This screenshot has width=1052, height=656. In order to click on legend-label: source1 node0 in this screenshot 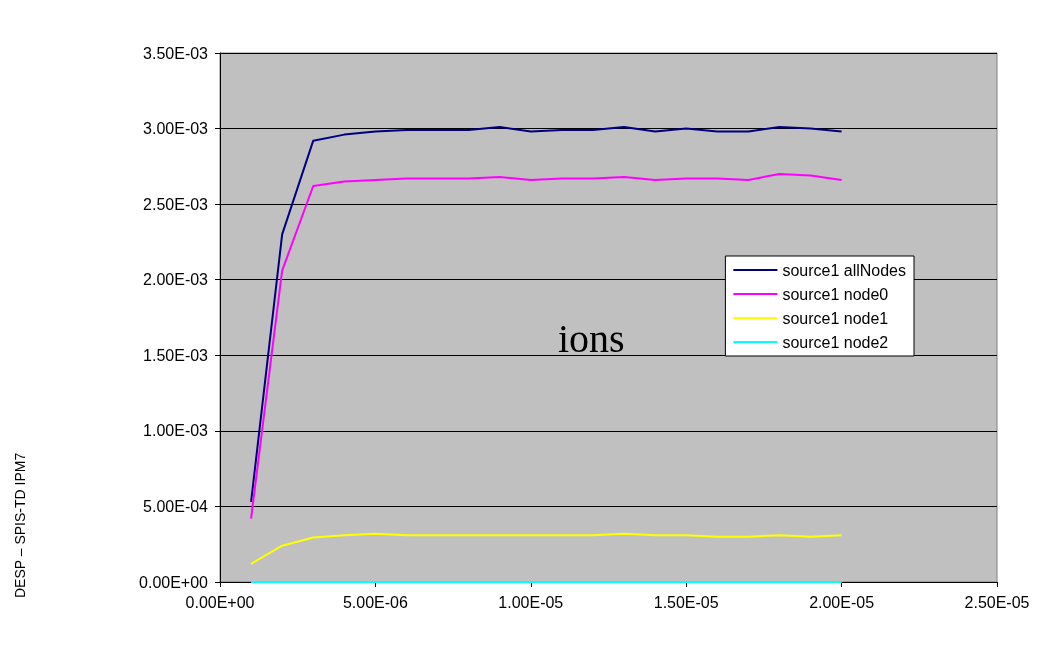, I will do `click(835, 294)`.